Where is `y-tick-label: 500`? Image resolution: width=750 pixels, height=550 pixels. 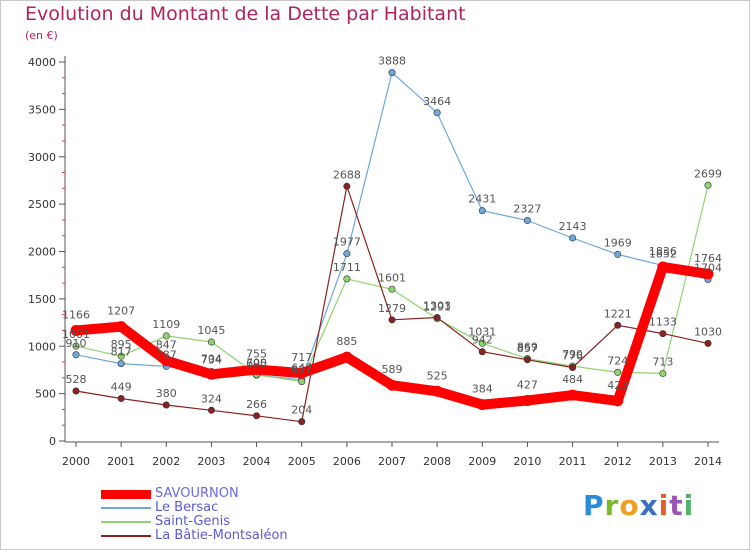
y-tick-label: 500 is located at coordinates (45, 394).